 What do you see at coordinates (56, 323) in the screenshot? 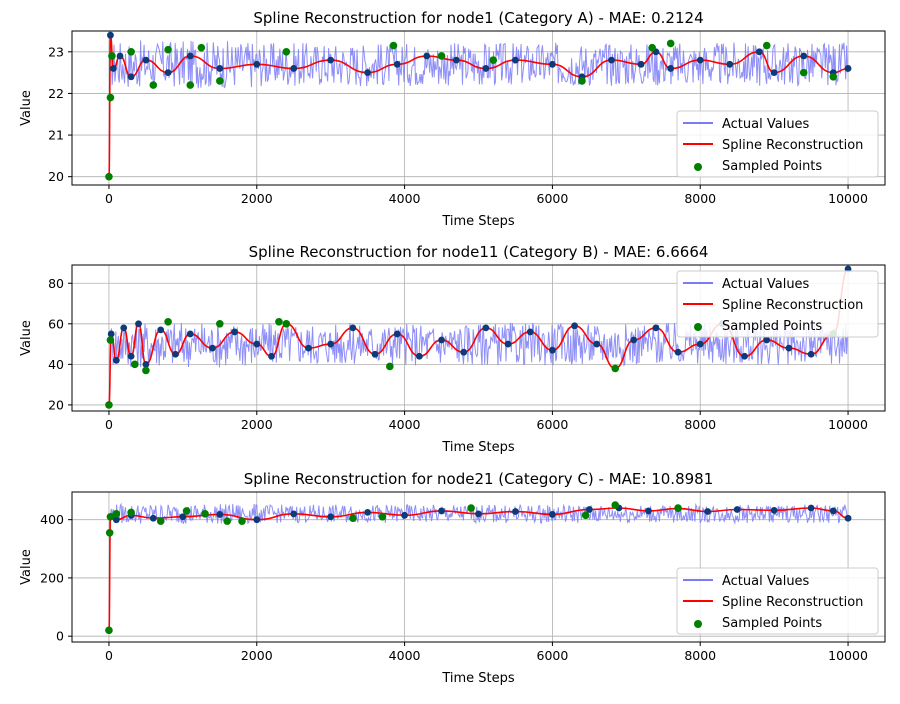
I see `y-tick-label: 60` at bounding box center [56, 323].